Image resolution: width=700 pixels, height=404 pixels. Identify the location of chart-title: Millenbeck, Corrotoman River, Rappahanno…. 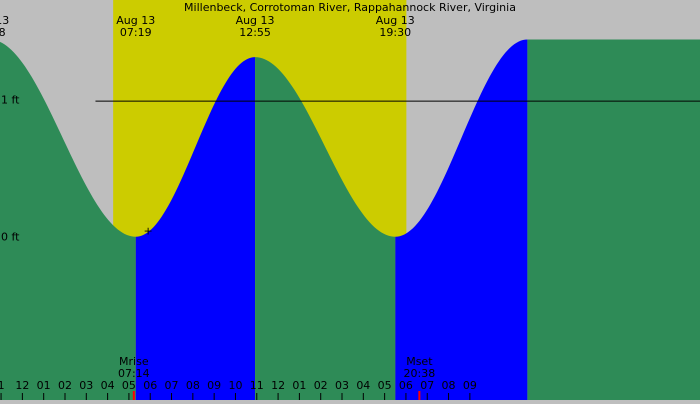
(350, 7).